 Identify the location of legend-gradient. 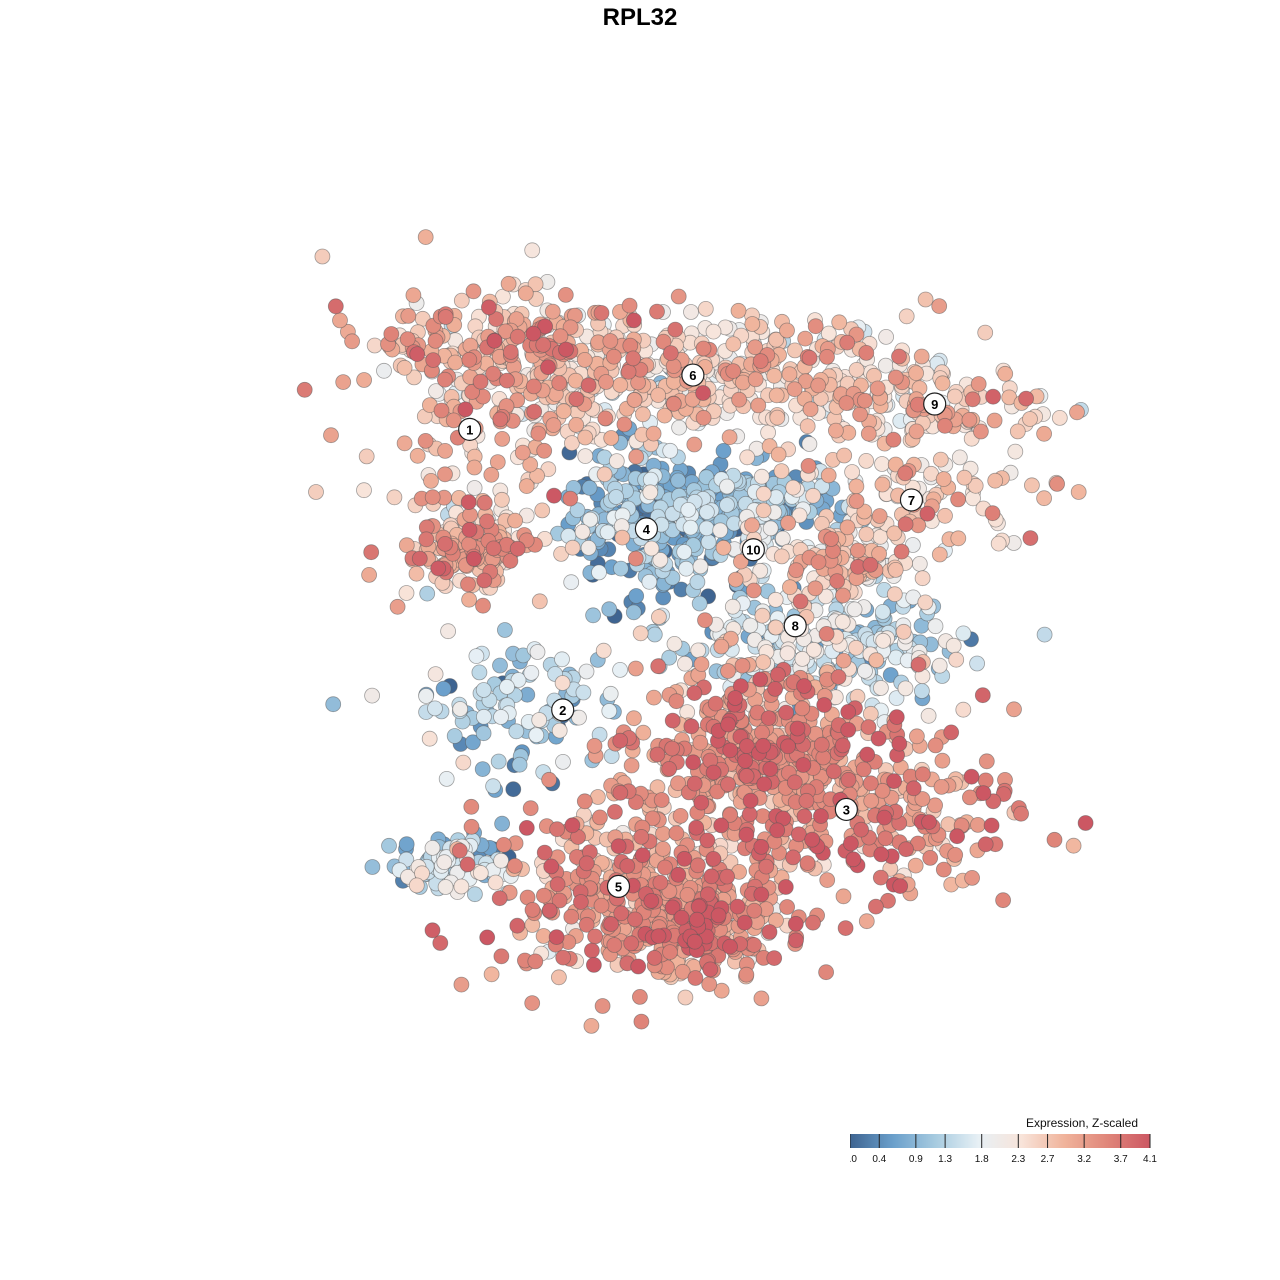
(1000, 1141).